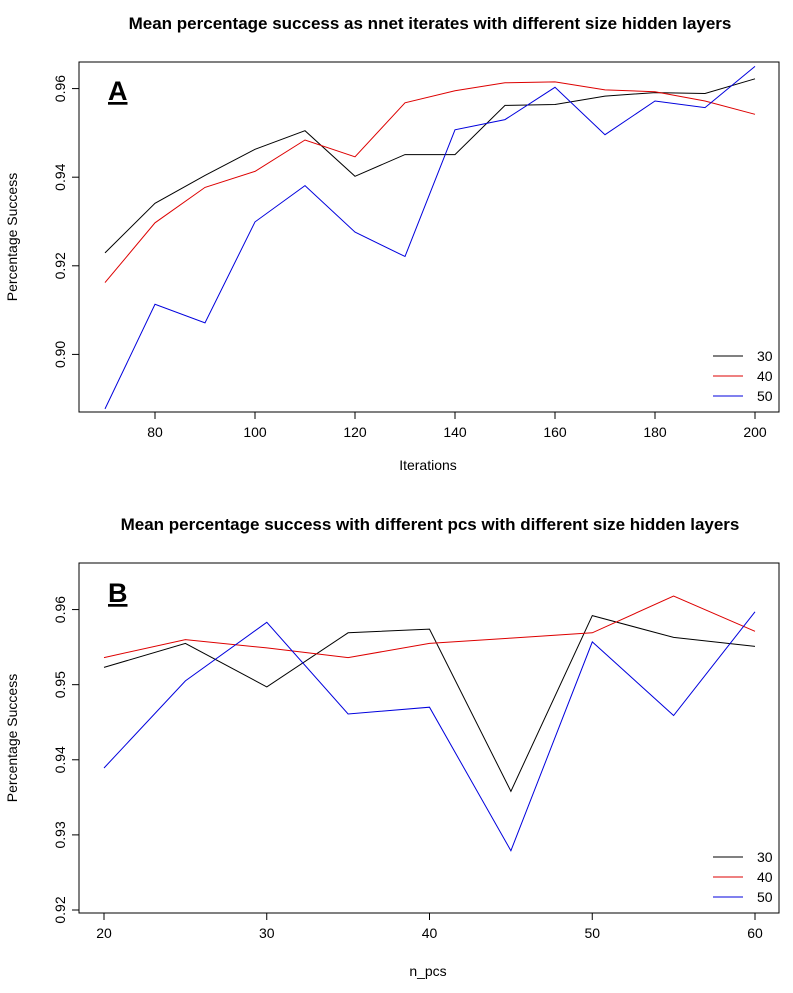 The height and width of the screenshot is (993, 793). What do you see at coordinates (755, 432) in the screenshot?
I see `chart-a-x-tick-label: 200` at bounding box center [755, 432].